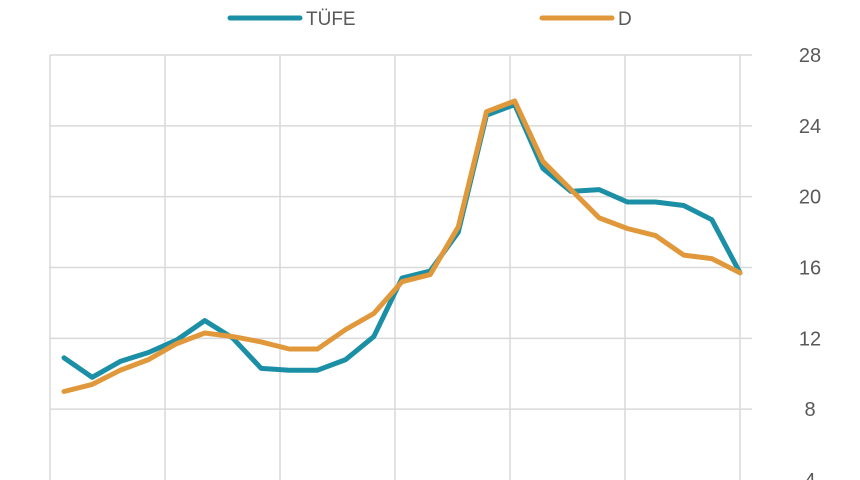 The image size is (860, 480). Describe the element at coordinates (809, 475) in the screenshot. I see `y-tick-label: 4` at that location.